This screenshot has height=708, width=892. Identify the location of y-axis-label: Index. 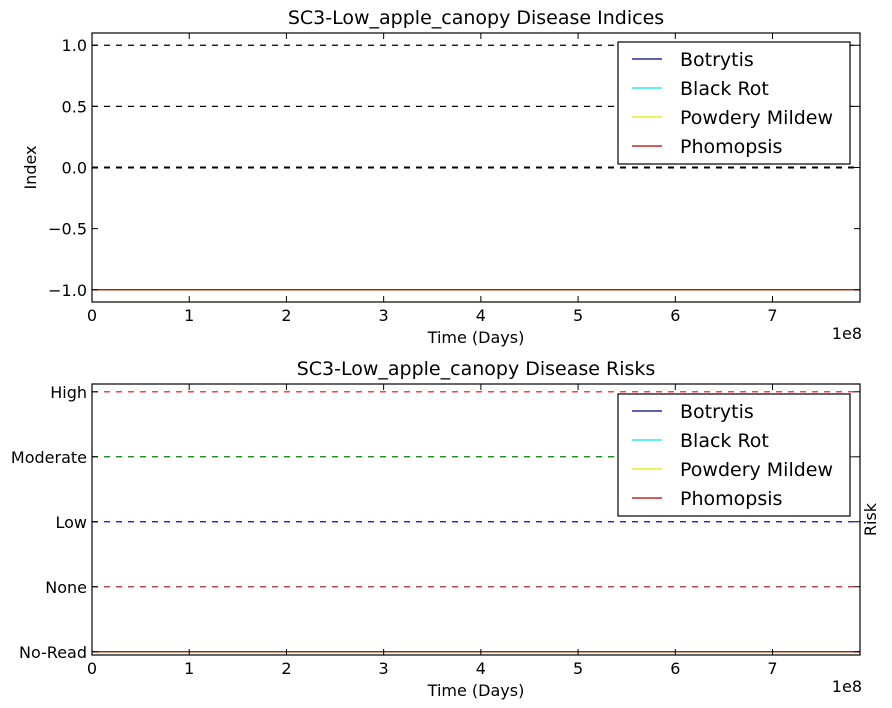
(30, 167).